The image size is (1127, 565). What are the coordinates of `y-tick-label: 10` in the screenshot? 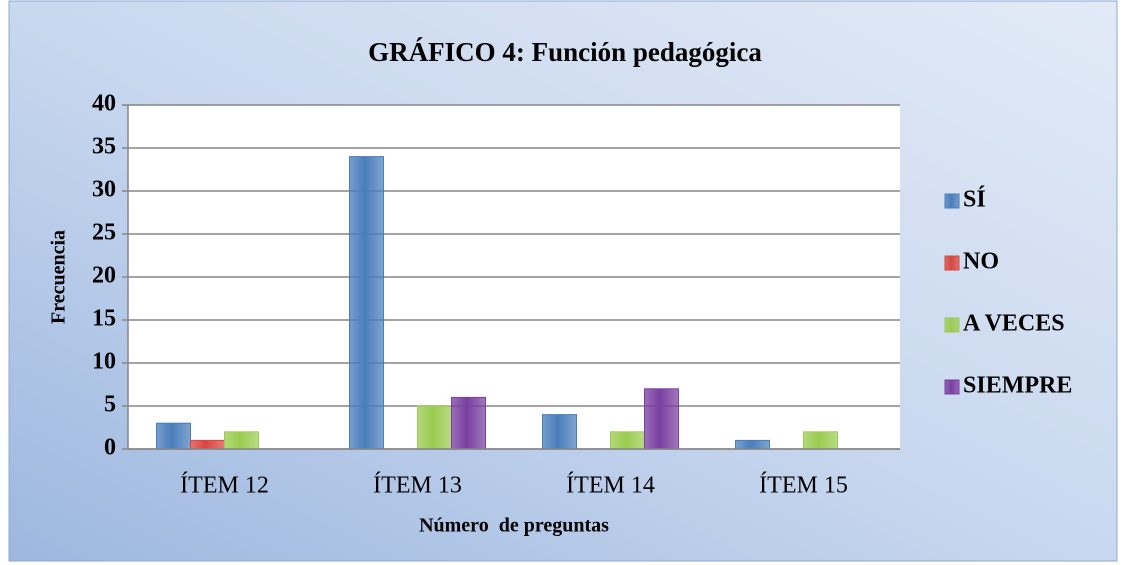 It's located at (104, 362).